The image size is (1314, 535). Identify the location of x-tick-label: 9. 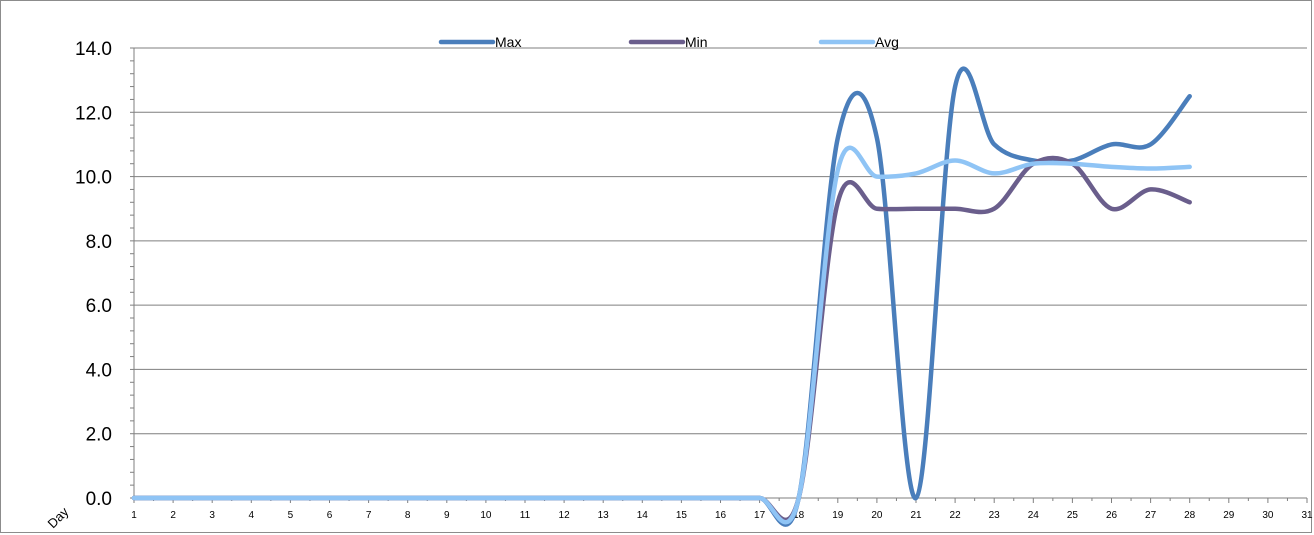
(447, 515).